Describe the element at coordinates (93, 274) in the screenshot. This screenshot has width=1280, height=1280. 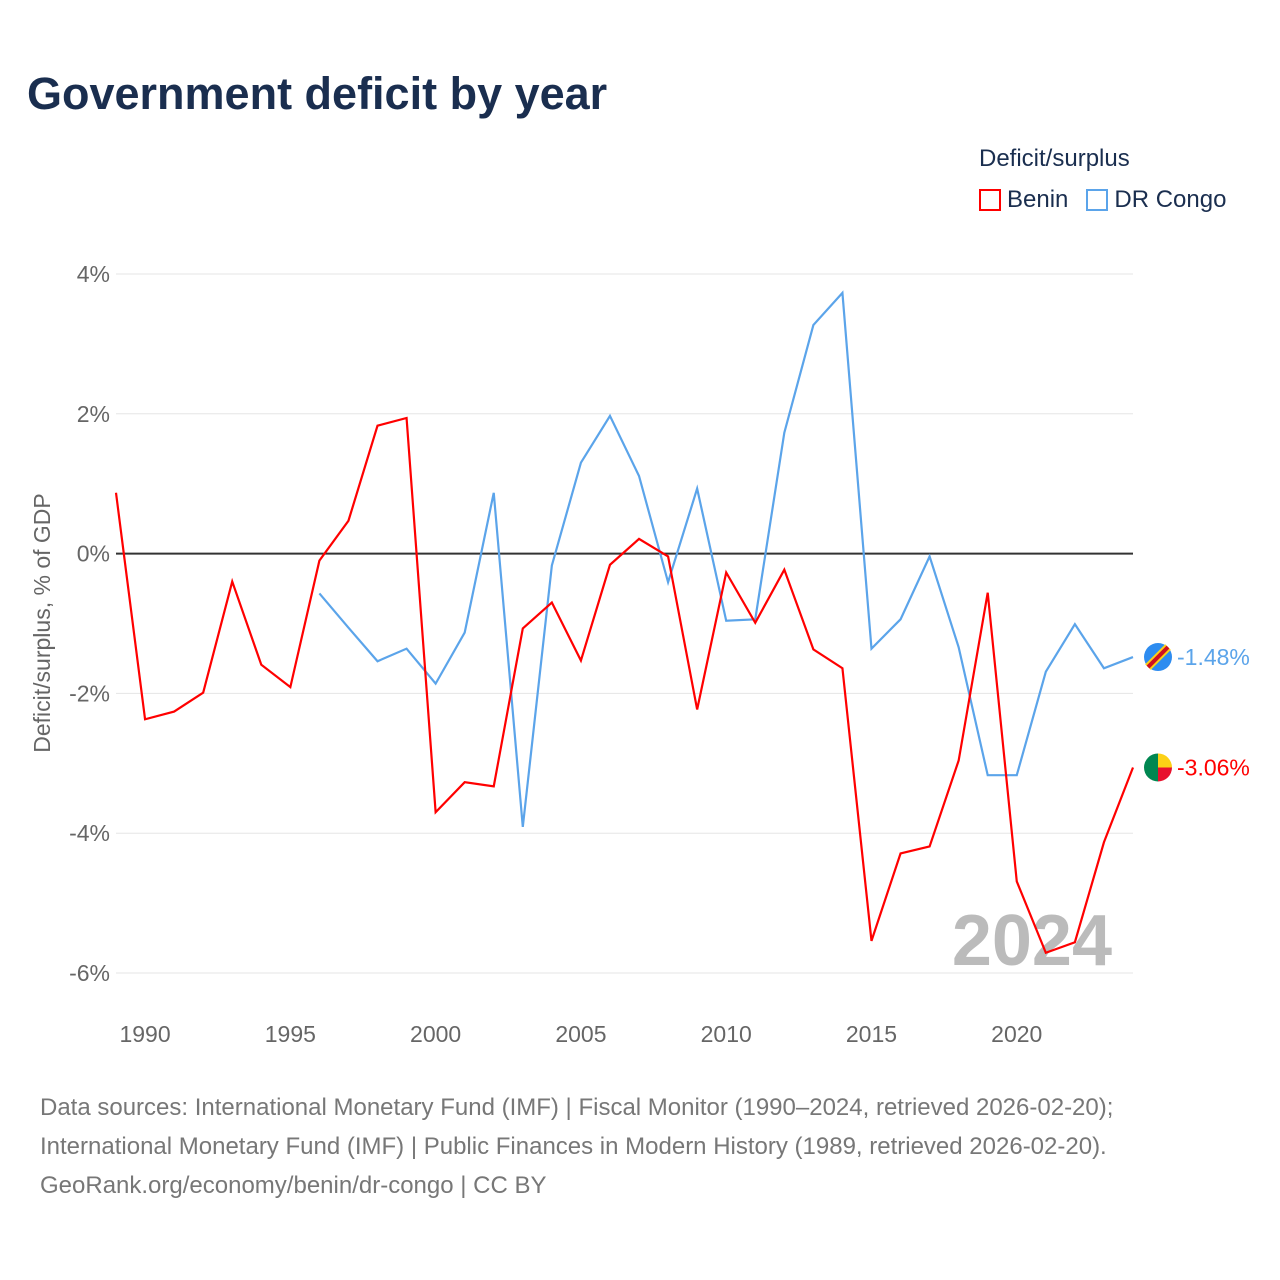
I see `y-tick-label: 4%` at that location.